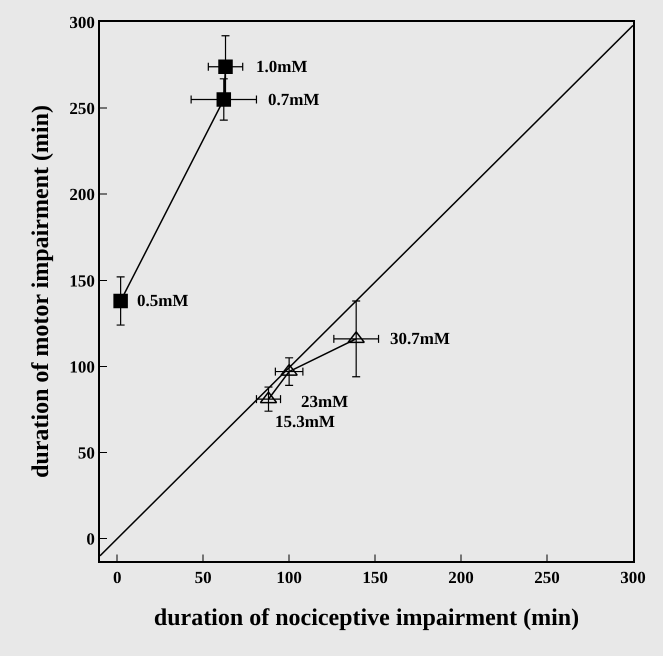 The height and width of the screenshot is (656, 663). What do you see at coordinates (82, 22) in the screenshot?
I see `y-tick-label: 300` at bounding box center [82, 22].